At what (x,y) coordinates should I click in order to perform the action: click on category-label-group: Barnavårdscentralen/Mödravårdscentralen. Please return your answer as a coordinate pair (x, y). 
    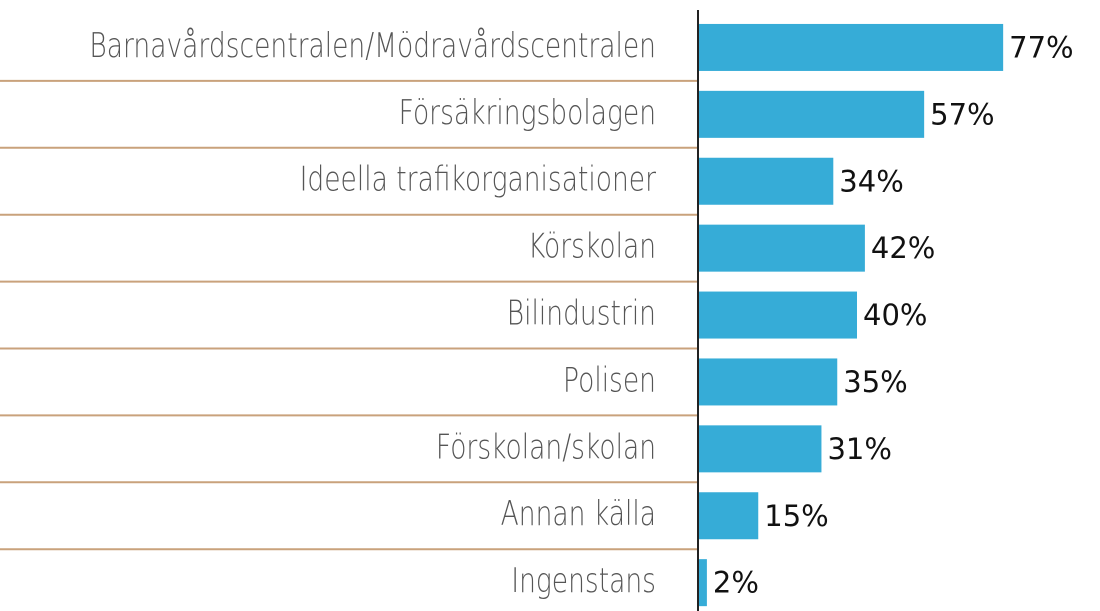
    Looking at the image, I should click on (372, 46).